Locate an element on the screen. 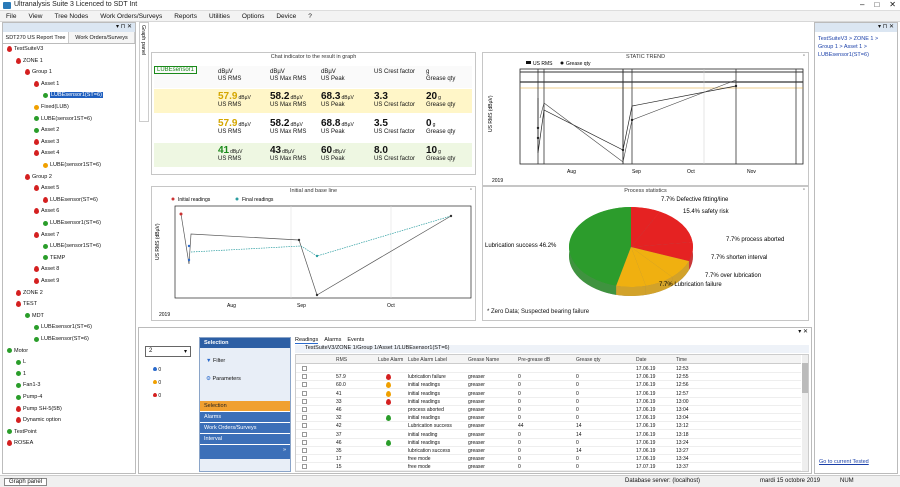  column-header: Lube Alarm Label is located at coordinates (427, 360).